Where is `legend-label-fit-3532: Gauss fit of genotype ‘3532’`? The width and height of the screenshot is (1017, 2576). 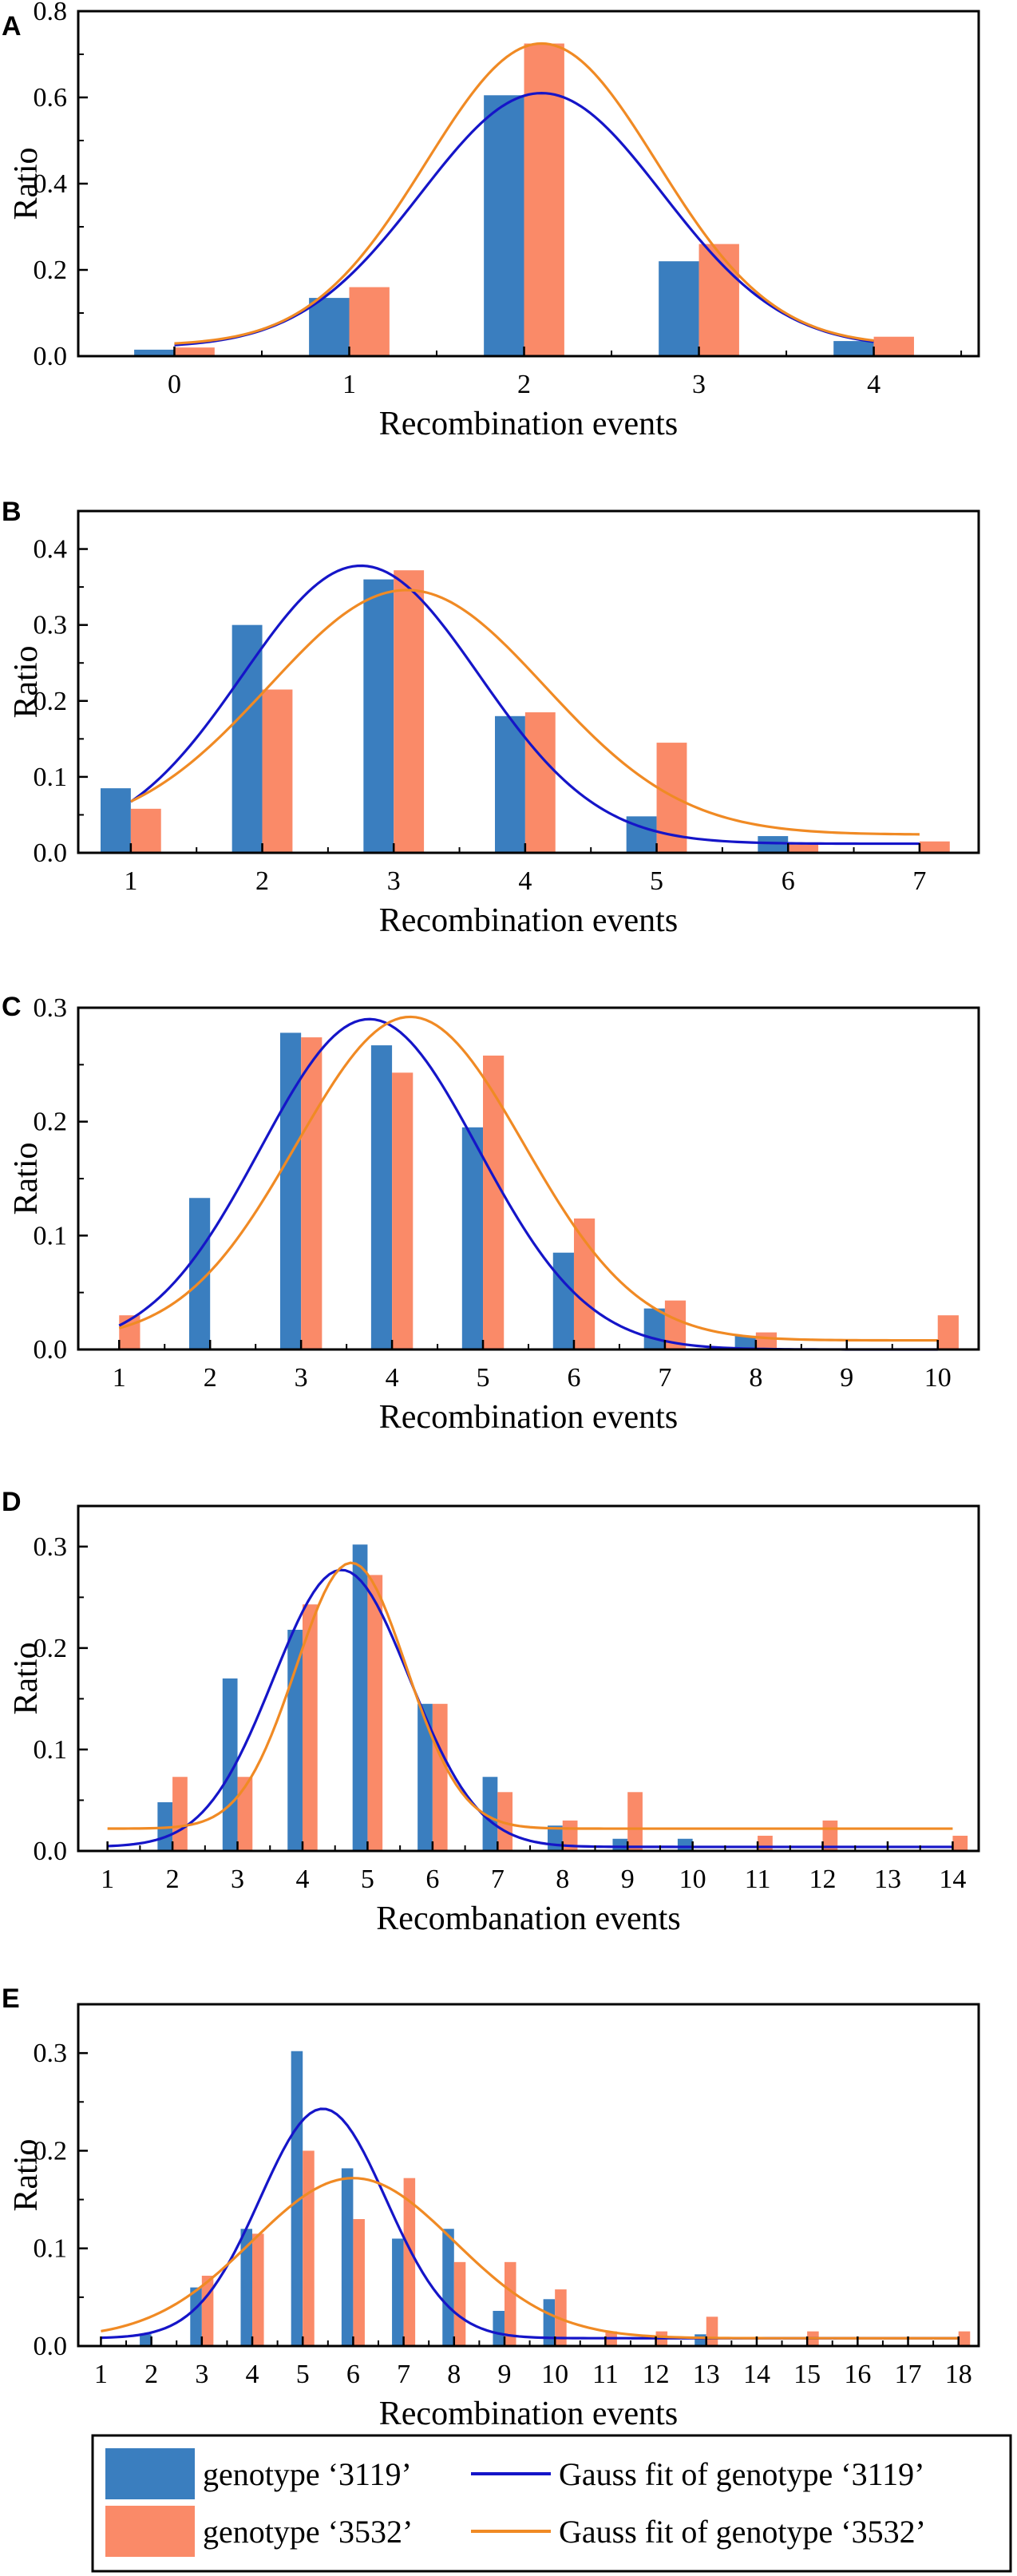
legend-label-fit-3532: Gauss fit of genotype ‘3532’ is located at coordinates (742, 2532).